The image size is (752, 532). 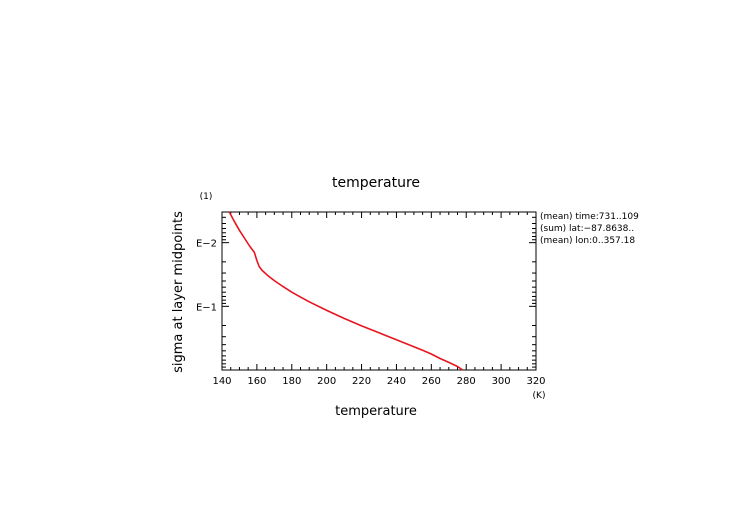 What do you see at coordinates (291, 381) in the screenshot?
I see `x-tick-label: 180` at bounding box center [291, 381].